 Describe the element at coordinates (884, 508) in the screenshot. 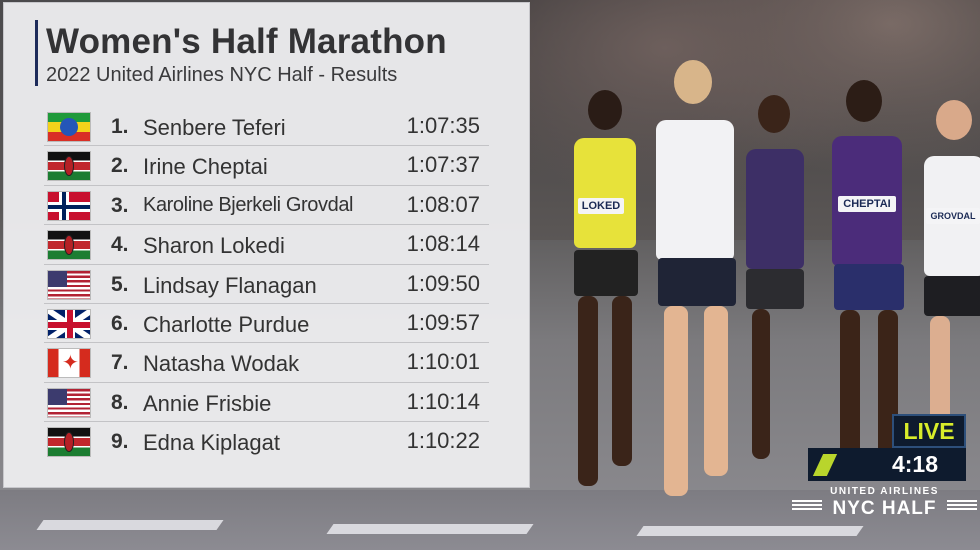

I see `event-name: NYC HALF` at that location.